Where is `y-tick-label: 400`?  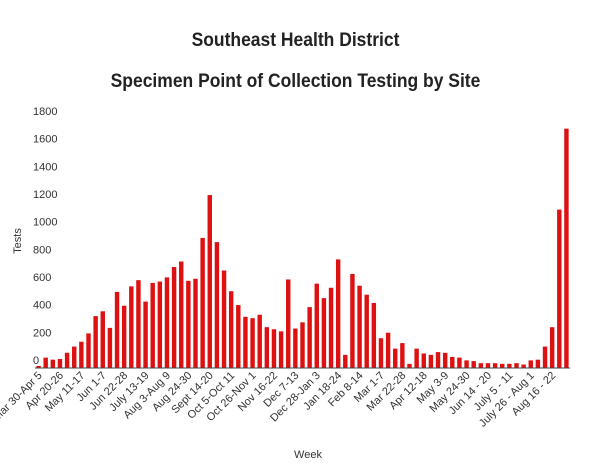
y-tick-label: 400 is located at coordinates (42, 306).